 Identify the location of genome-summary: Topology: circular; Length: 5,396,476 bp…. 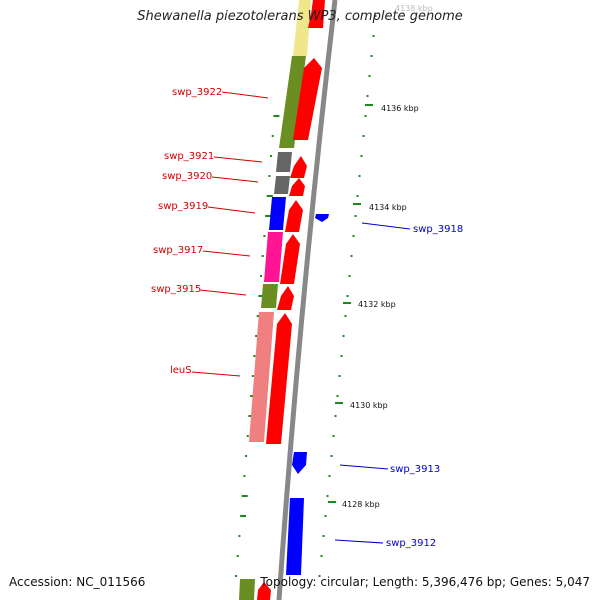
(425, 582).